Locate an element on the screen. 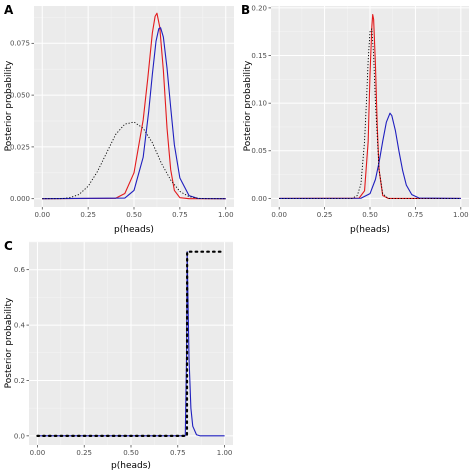 This screenshot has width=474, height=474. panel-b-y-tick-label: 0.05 is located at coordinates (259, 151).